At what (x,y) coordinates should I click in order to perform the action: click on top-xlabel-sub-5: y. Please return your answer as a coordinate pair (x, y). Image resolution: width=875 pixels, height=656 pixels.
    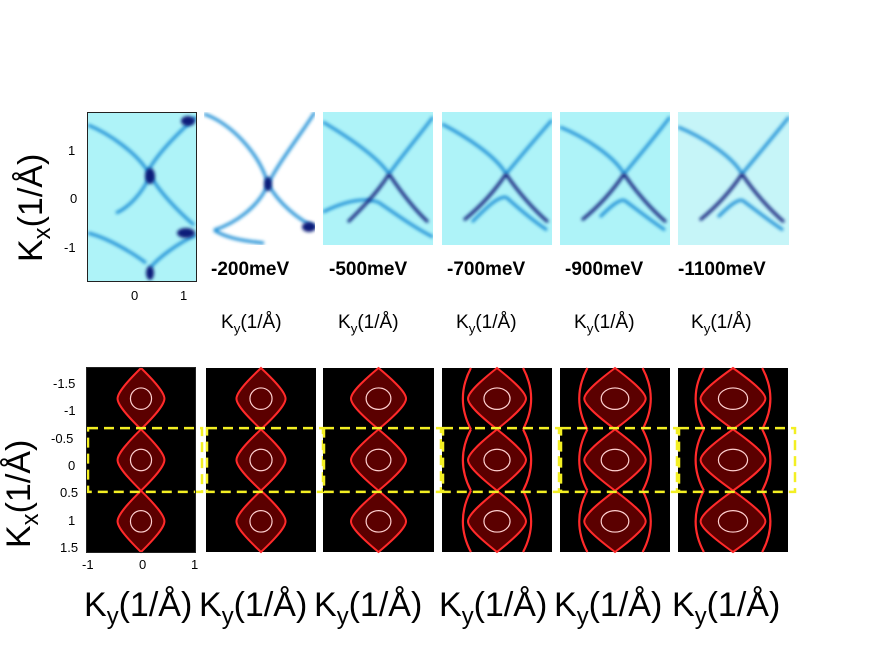
    Looking at the image, I should click on (707, 328).